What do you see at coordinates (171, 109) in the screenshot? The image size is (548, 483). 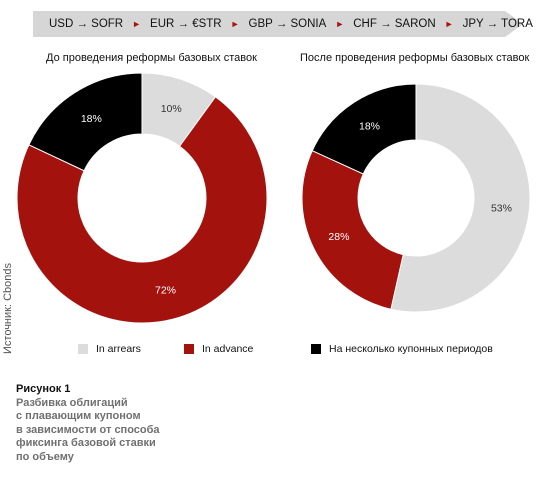 I see `slice-data-label: 10%` at bounding box center [171, 109].